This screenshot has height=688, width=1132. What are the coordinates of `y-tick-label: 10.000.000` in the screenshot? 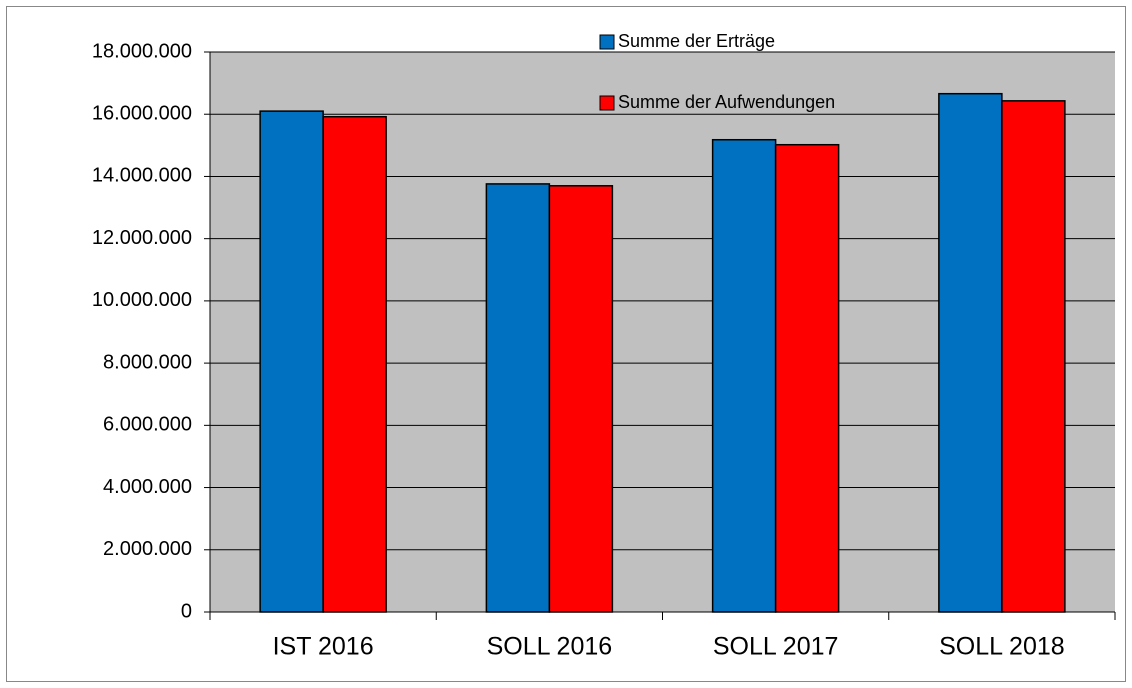 It's located at (142, 300).